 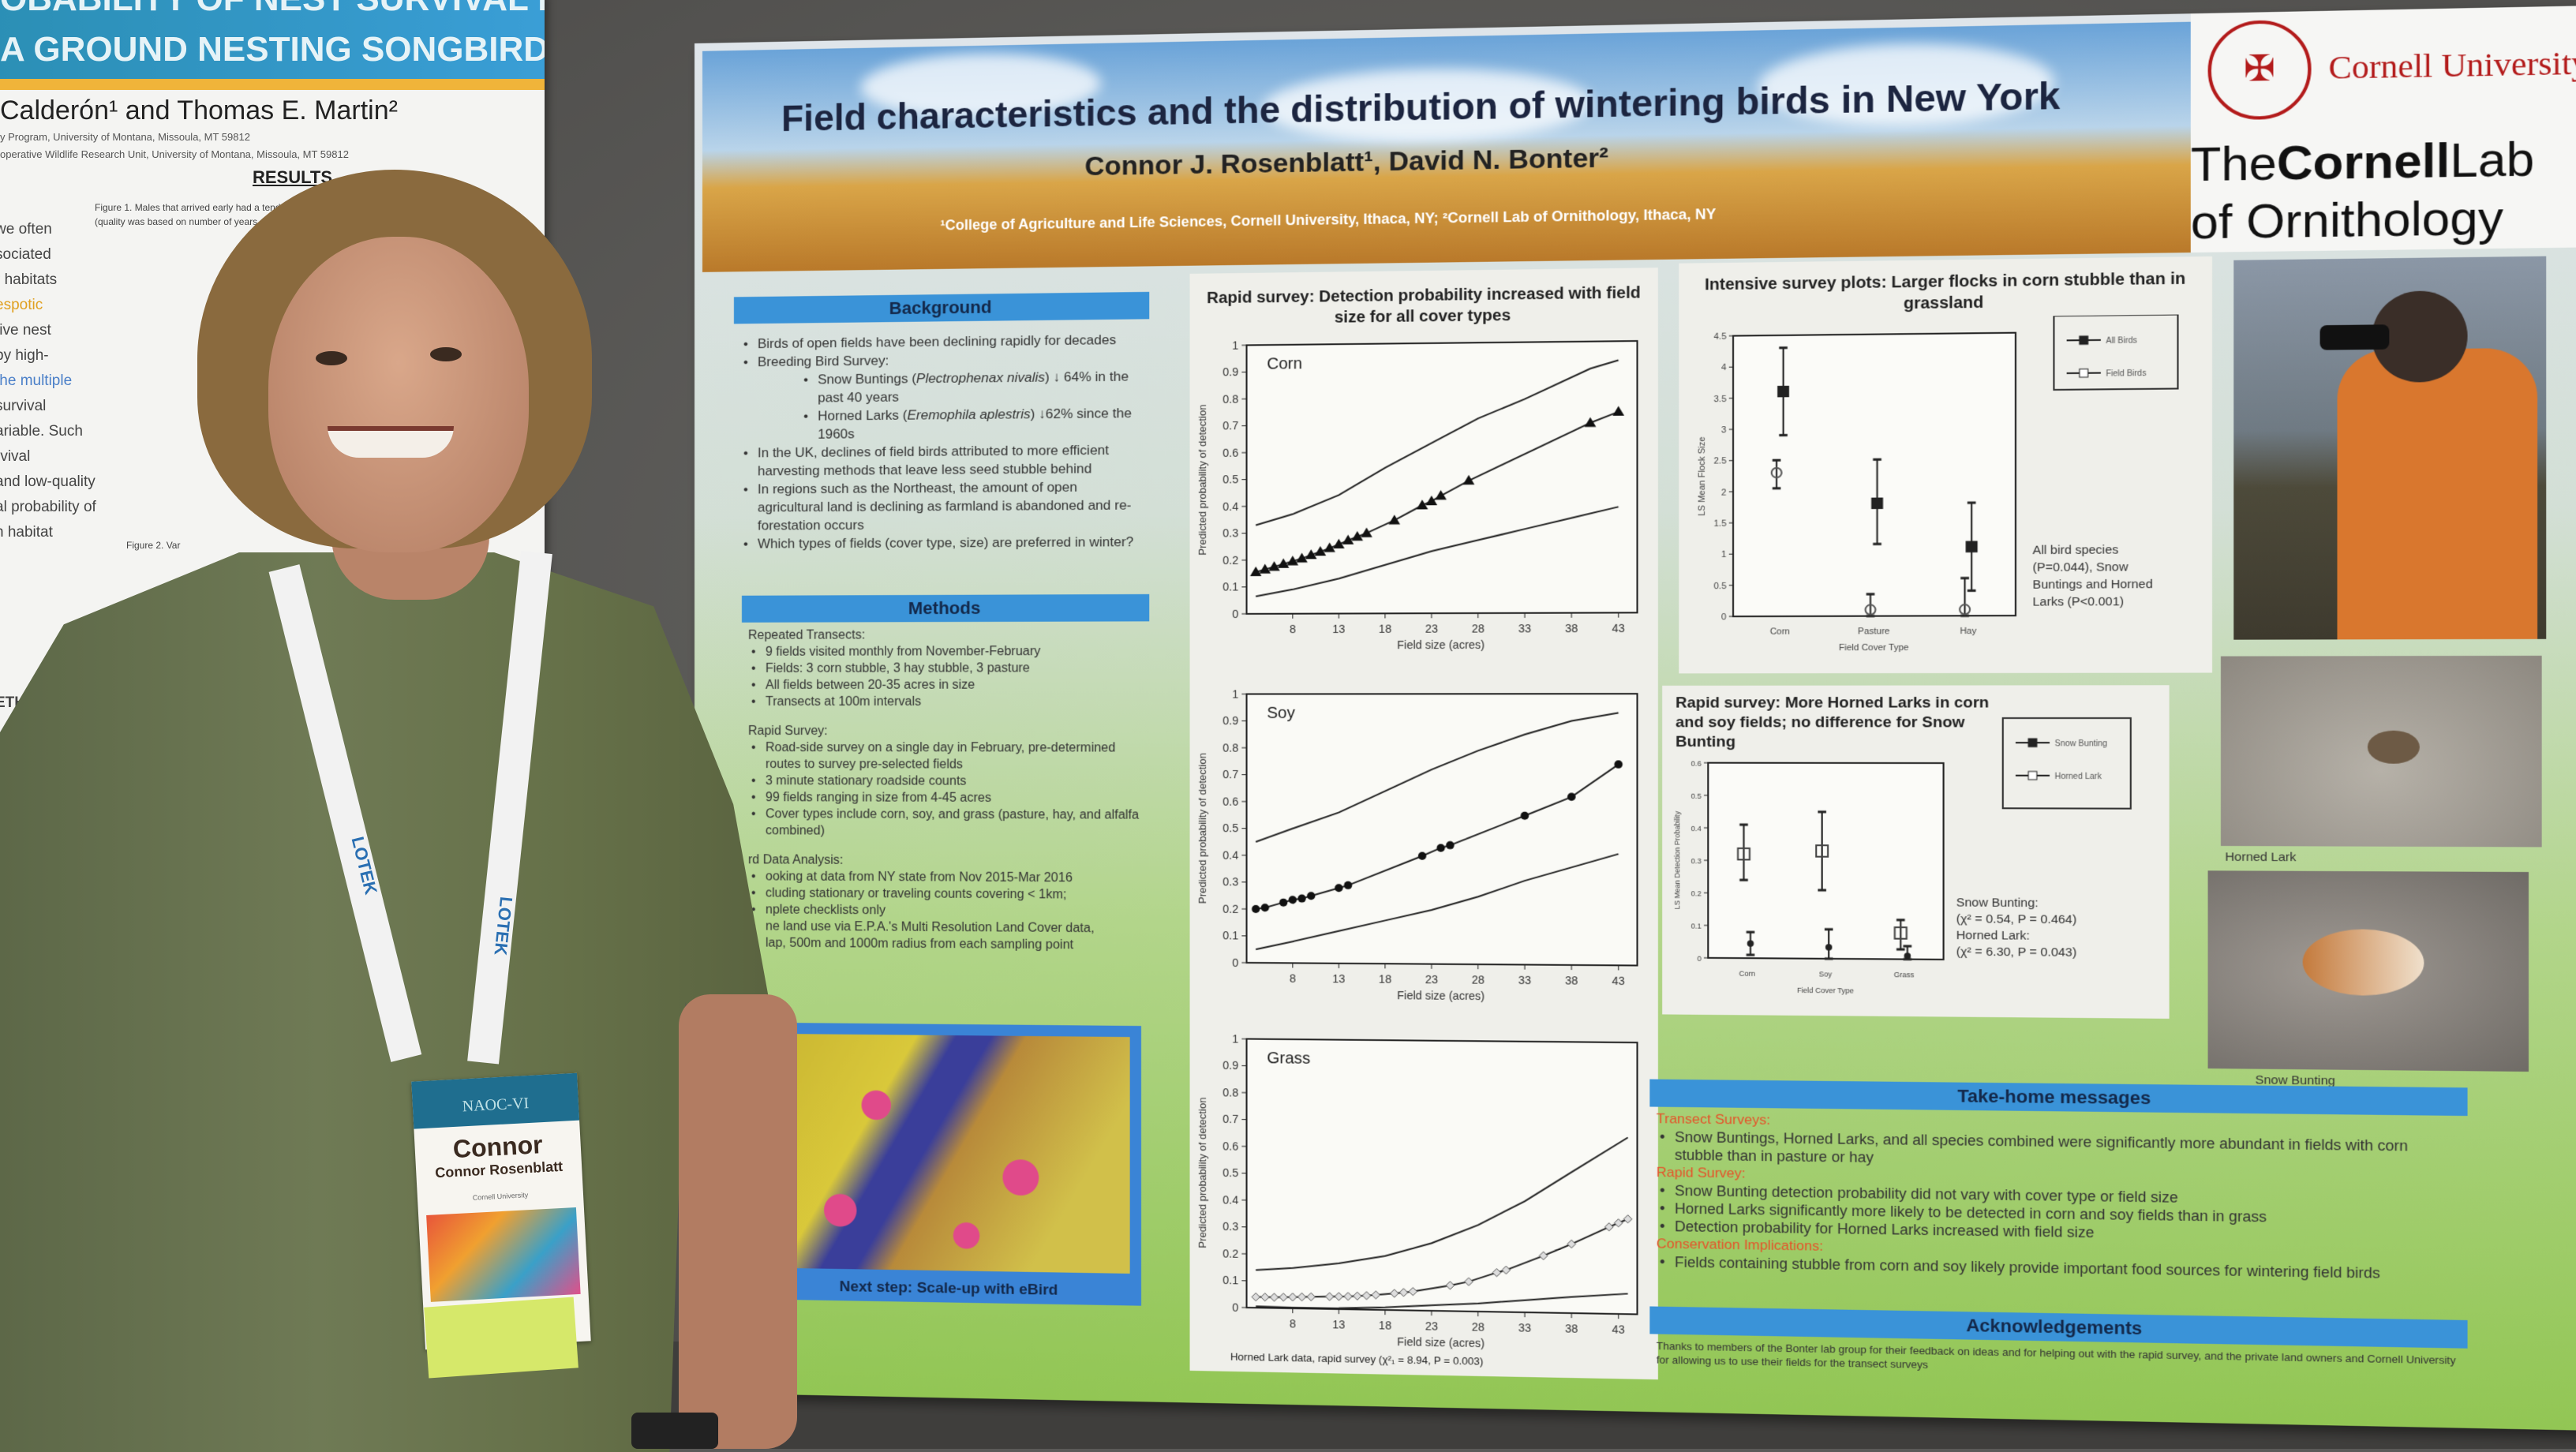 What do you see at coordinates (1346, 162) in the screenshot?
I see `poster-authors: Connor J. Rosenblatt¹, David N. Bonter²` at bounding box center [1346, 162].